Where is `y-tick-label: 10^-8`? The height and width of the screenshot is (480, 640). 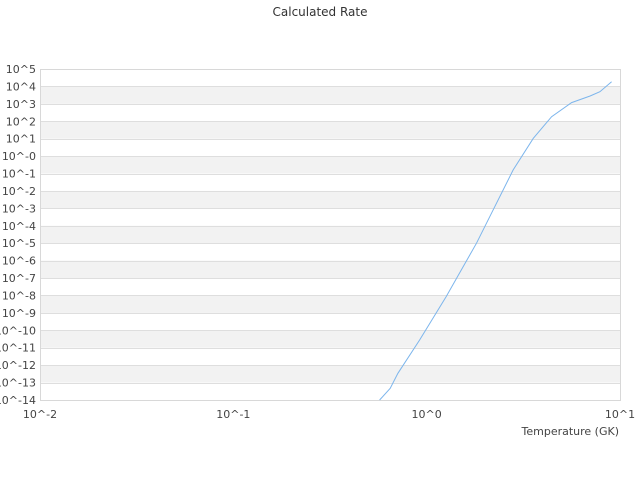
y-tick-label: 10^-8 is located at coordinates (19, 295).